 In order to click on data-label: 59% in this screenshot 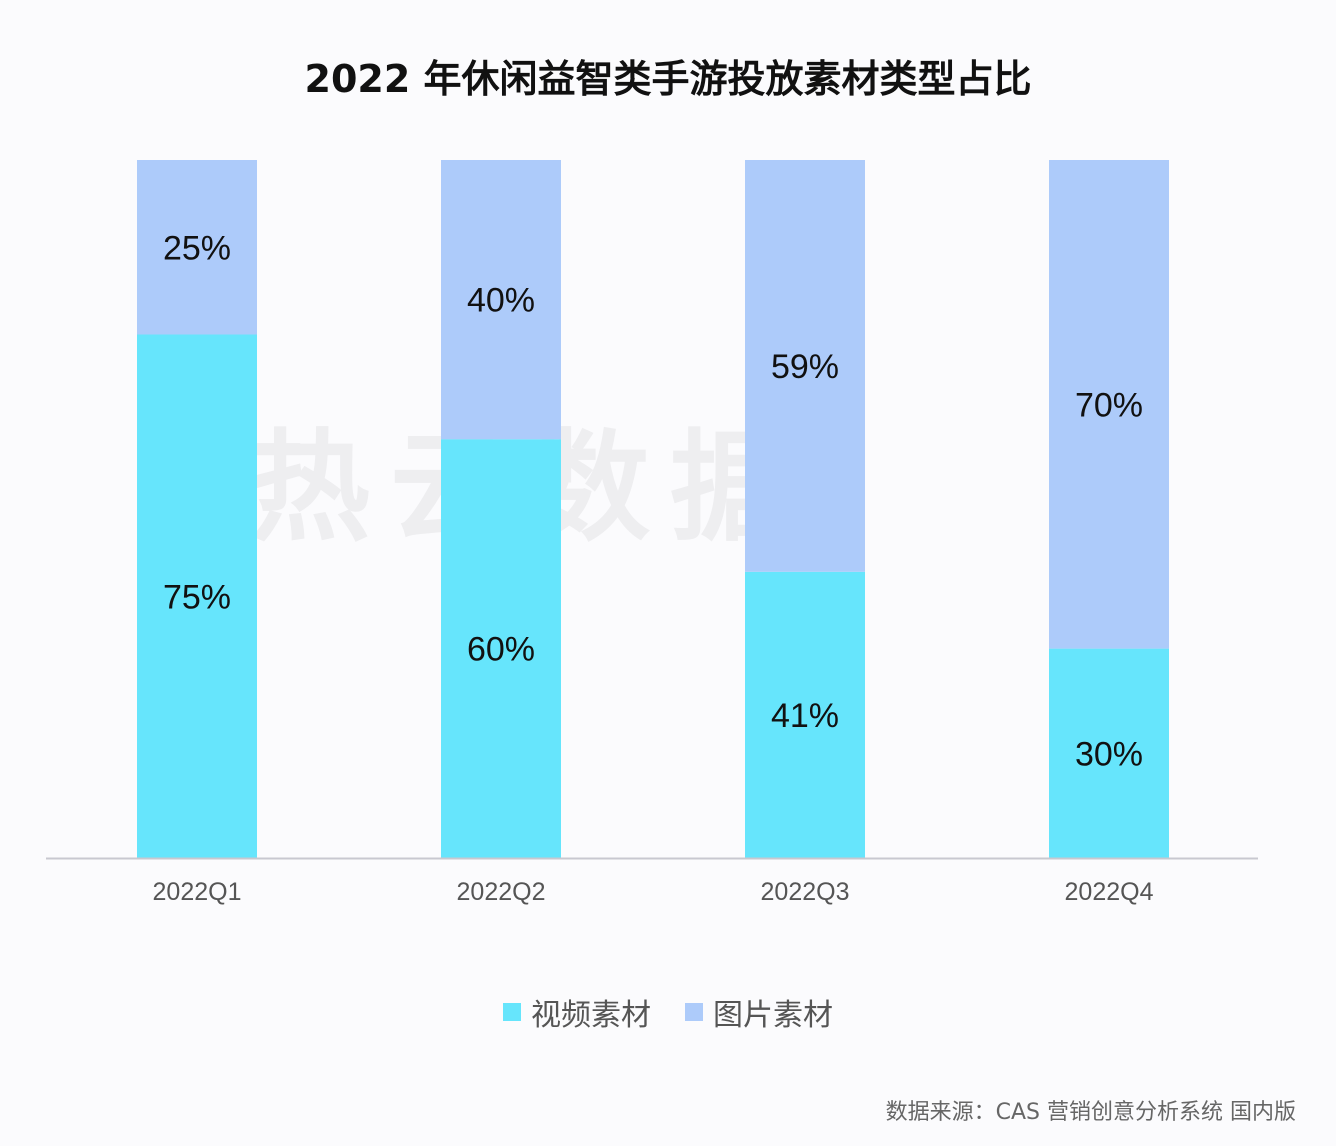, I will do `click(805, 367)`.